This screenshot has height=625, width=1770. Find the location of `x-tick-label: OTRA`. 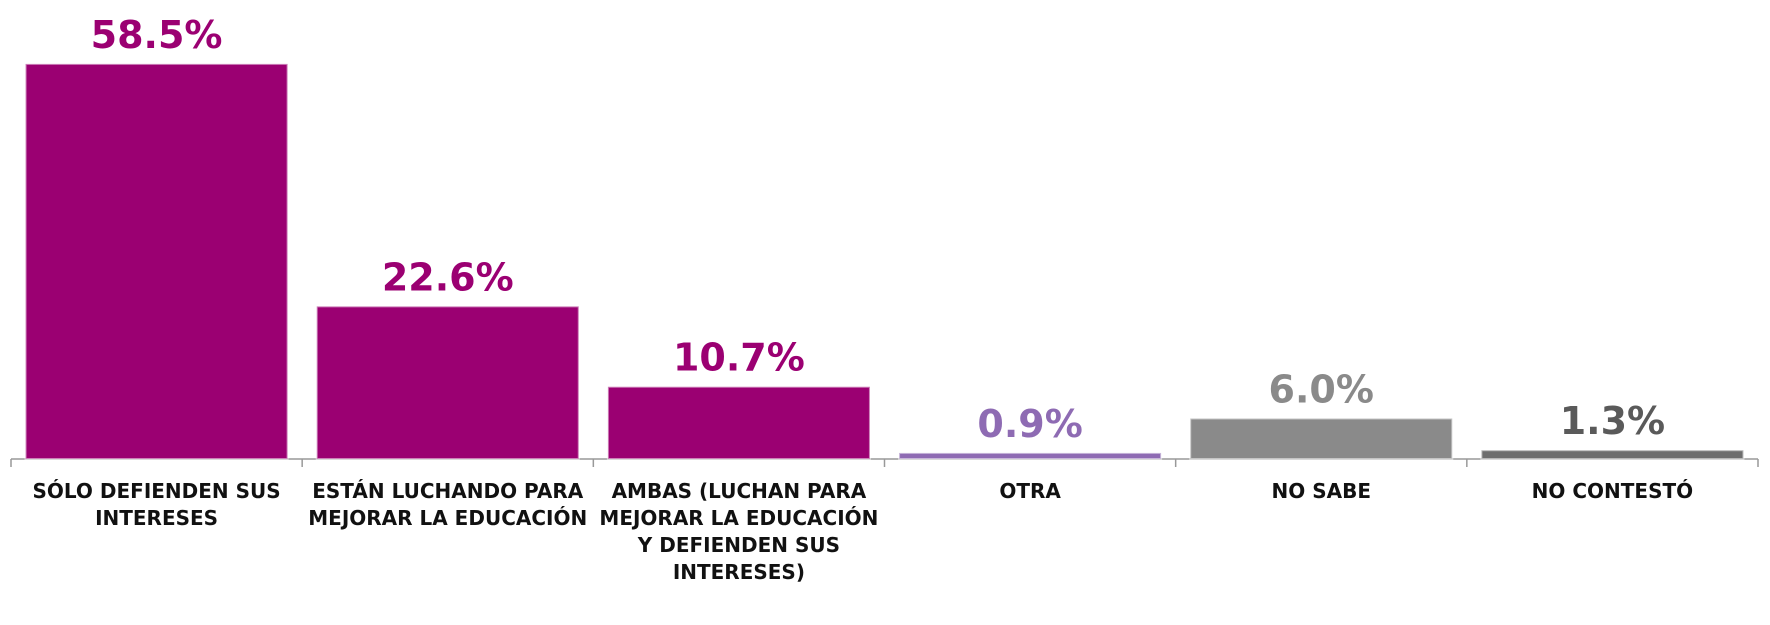

x-tick-label: OTRA is located at coordinates (1030, 491).